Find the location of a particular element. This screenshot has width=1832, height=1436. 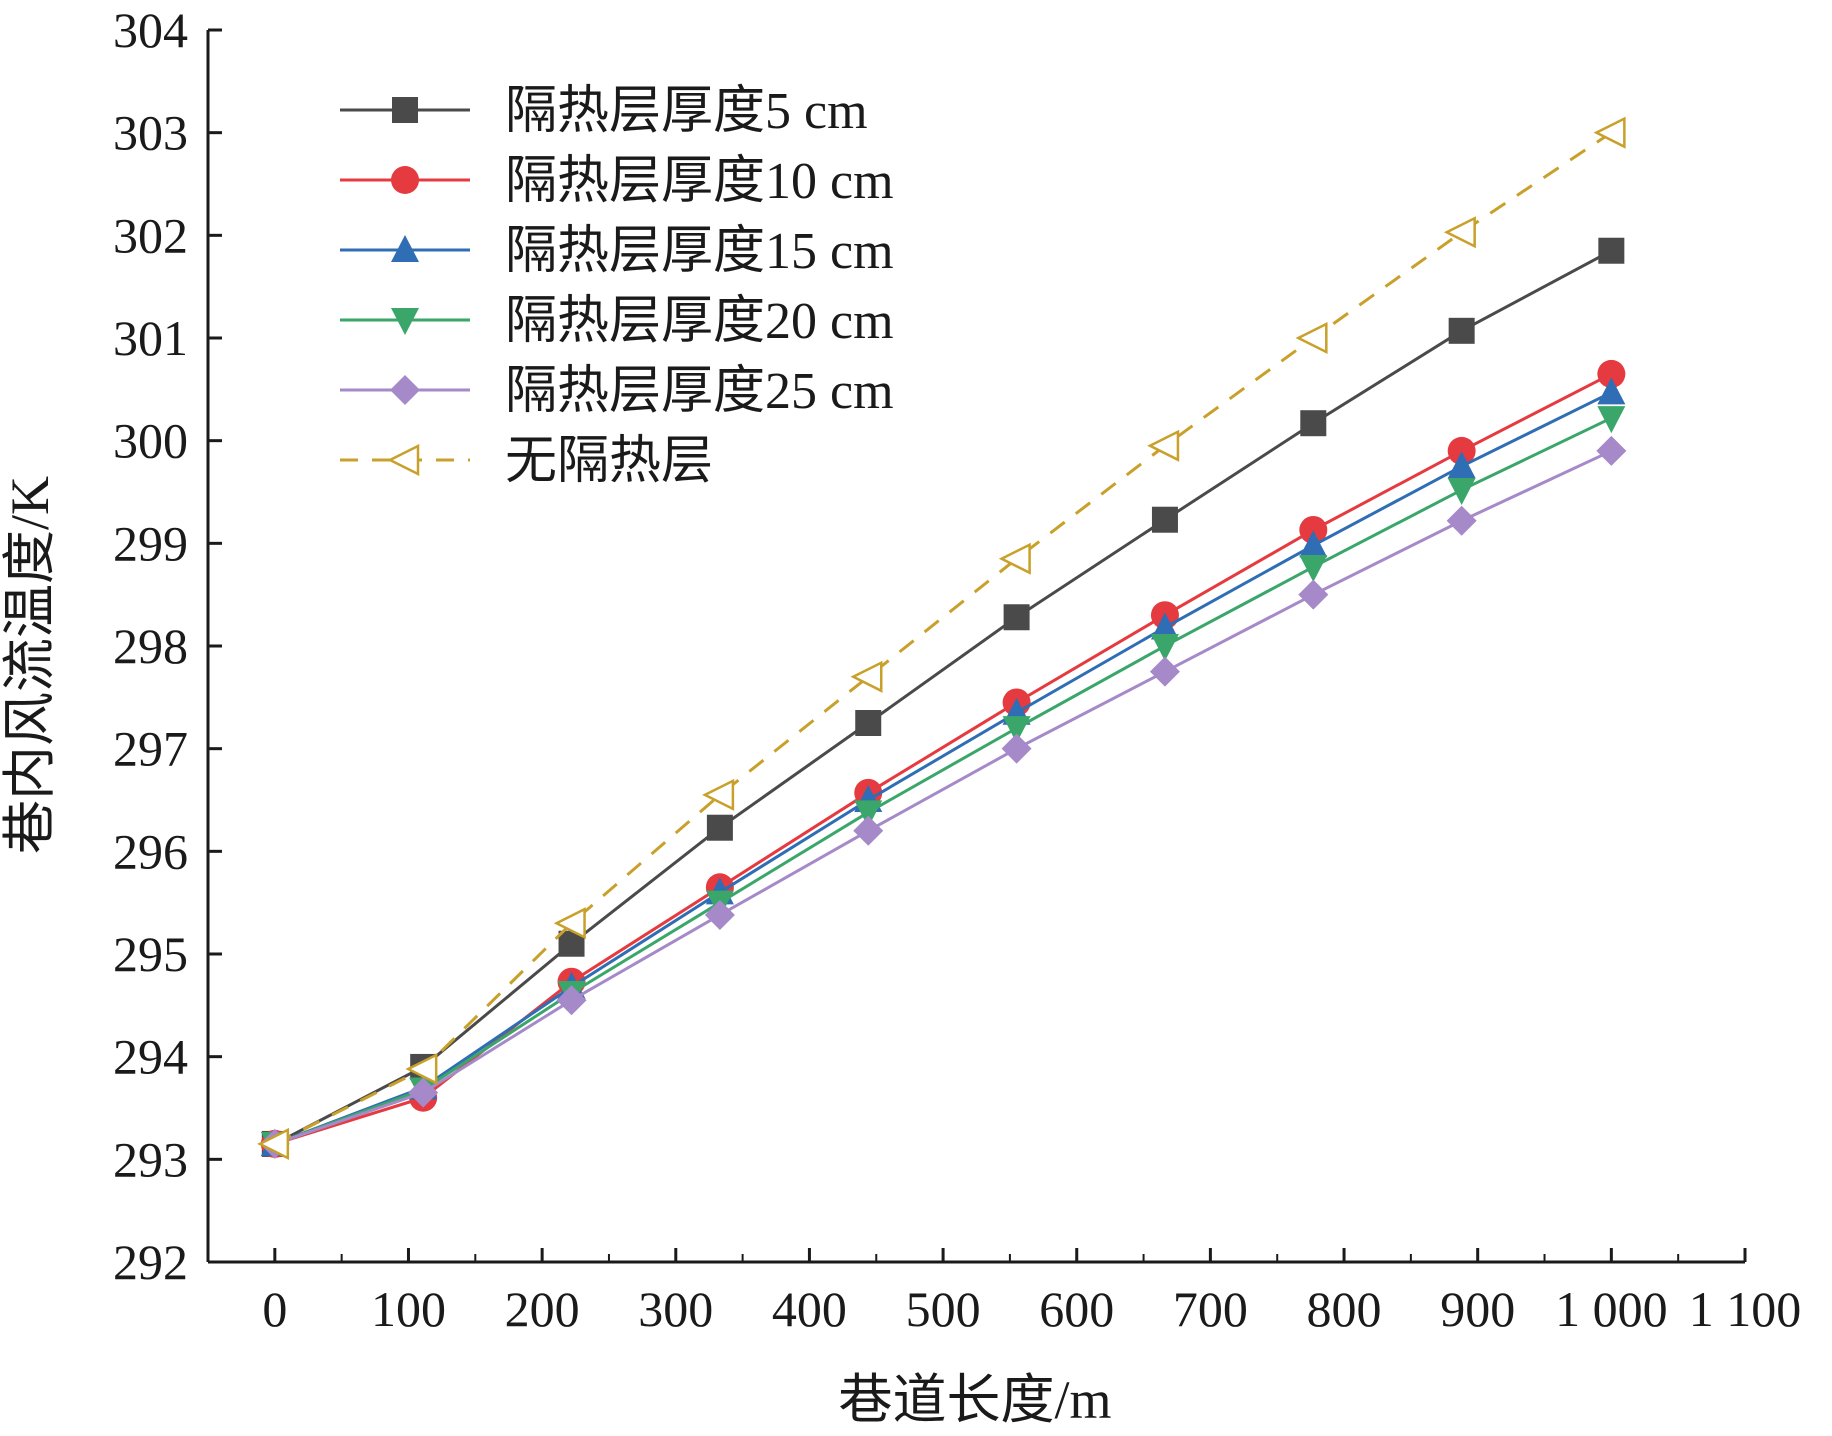

legend-label: 隔热层厚度25 cm is located at coordinates (699, 391).